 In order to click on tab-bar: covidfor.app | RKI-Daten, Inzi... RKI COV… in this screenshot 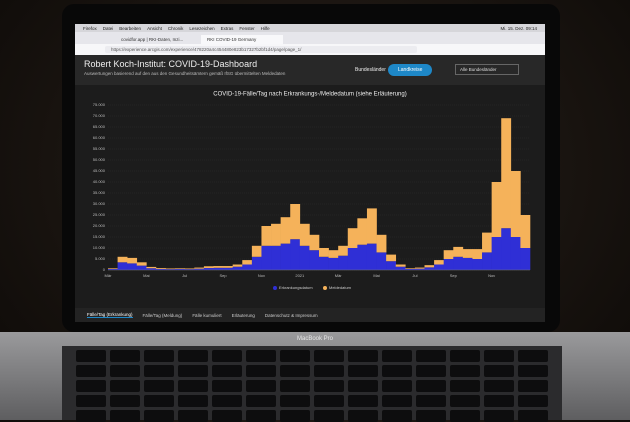, I will do `click(310, 38)`.